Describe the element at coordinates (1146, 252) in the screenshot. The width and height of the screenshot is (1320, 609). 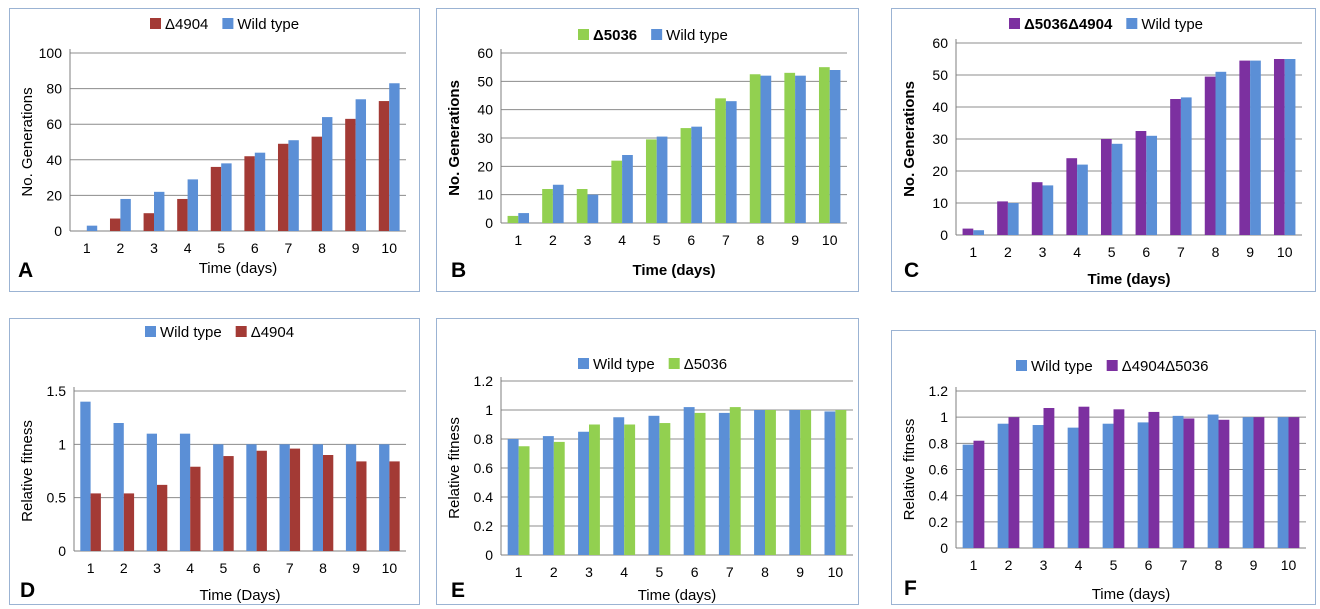
I see `chart-c-x-tick-label: 6` at that location.